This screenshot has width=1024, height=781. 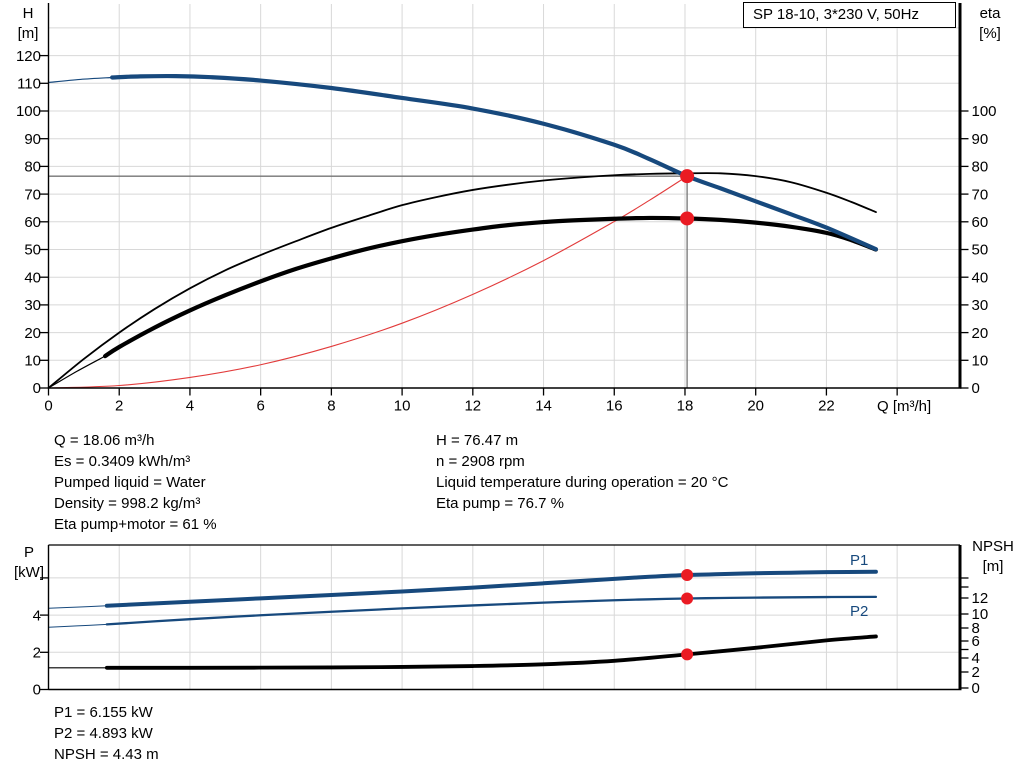 I want to click on svg-text: 16, so click(x=614, y=406).